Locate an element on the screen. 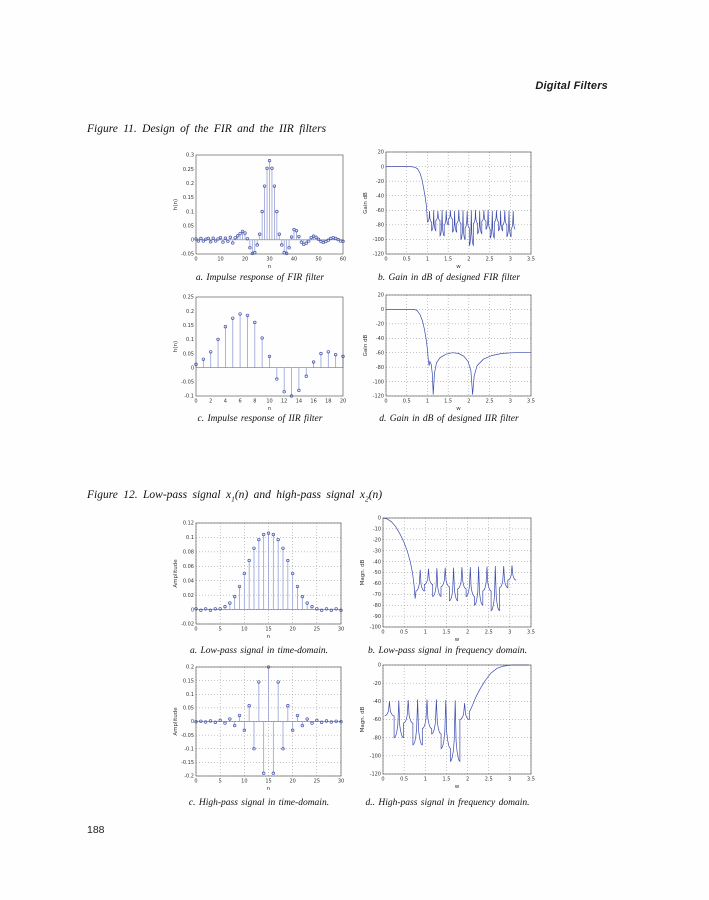 The image size is (709, 900). svg-text: -0.15 is located at coordinates (187, 763).